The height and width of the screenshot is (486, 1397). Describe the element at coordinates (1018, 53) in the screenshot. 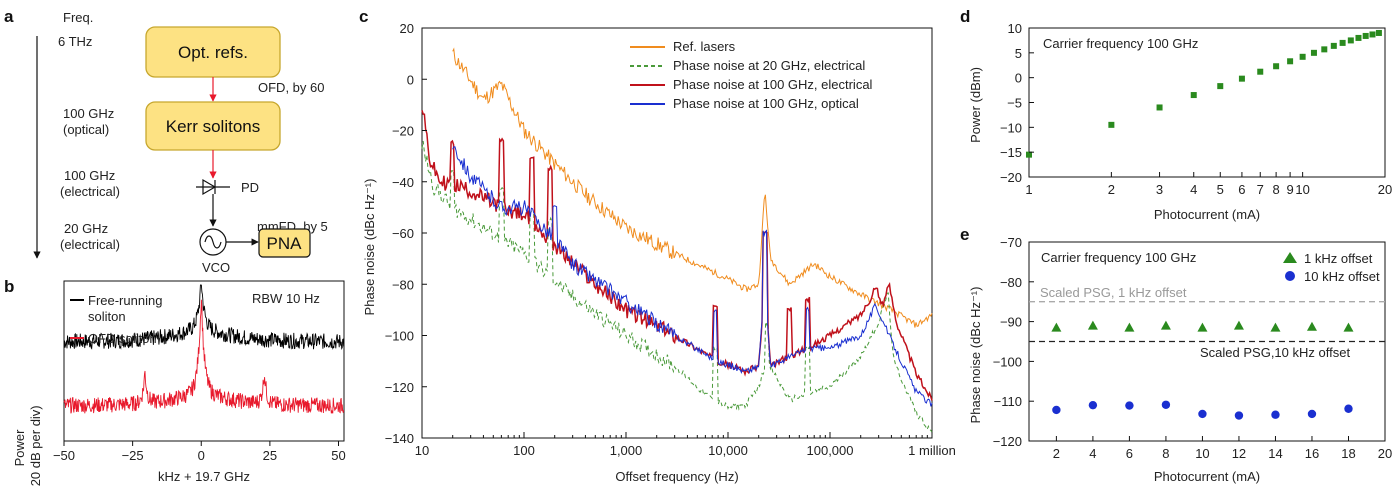

I see `d-ytick-label: 5` at that location.